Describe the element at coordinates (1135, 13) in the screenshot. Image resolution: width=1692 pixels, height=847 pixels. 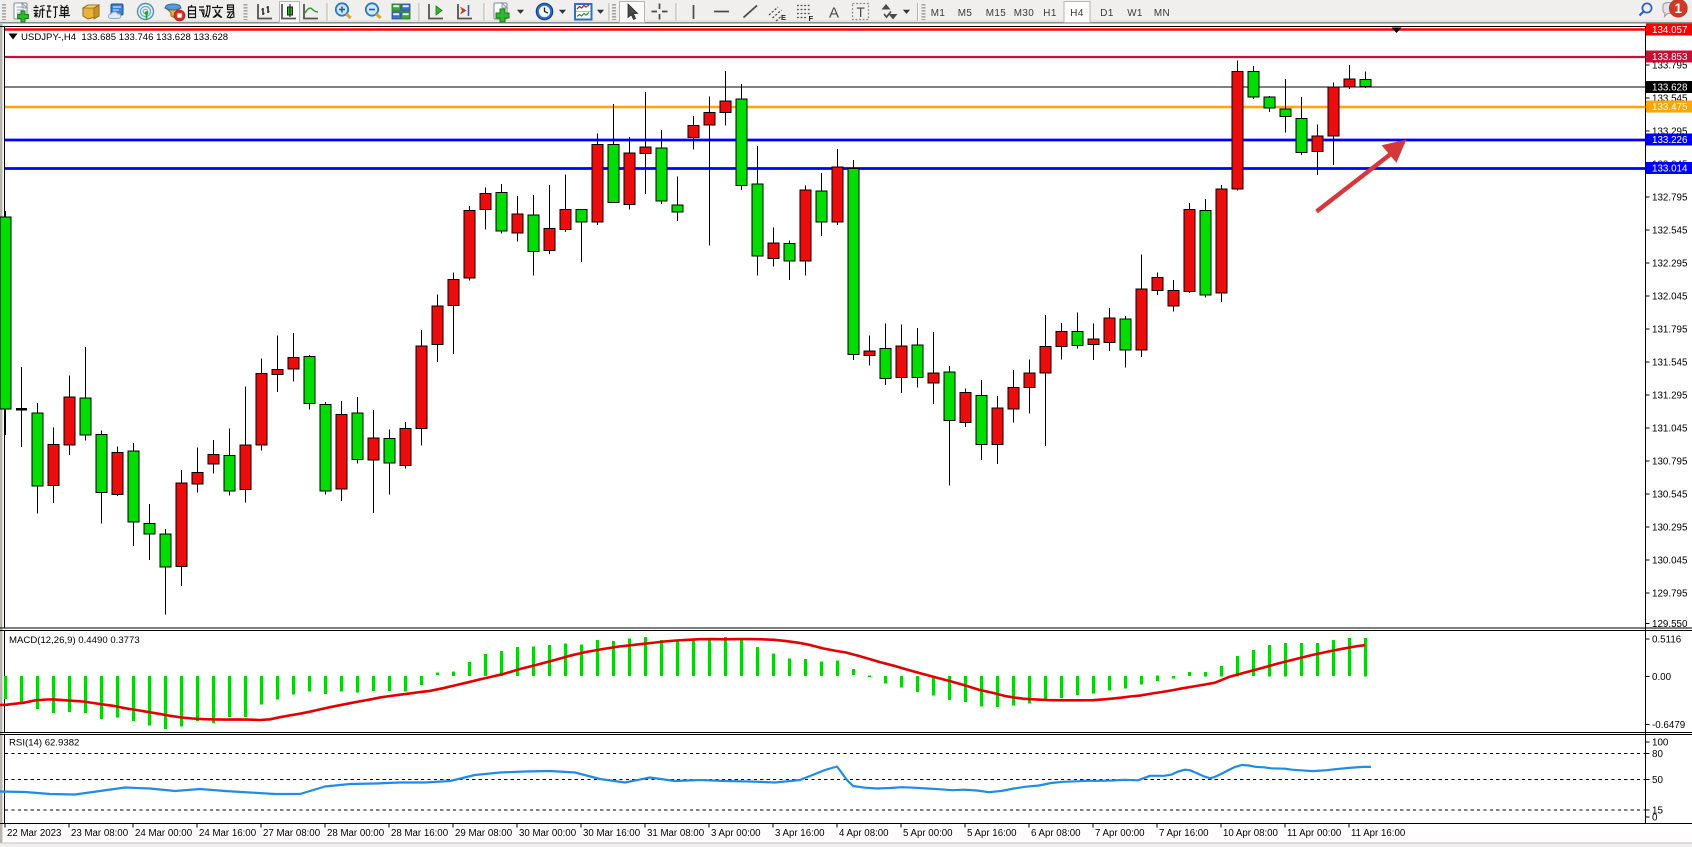
I see `svg-text: W1` at that location.